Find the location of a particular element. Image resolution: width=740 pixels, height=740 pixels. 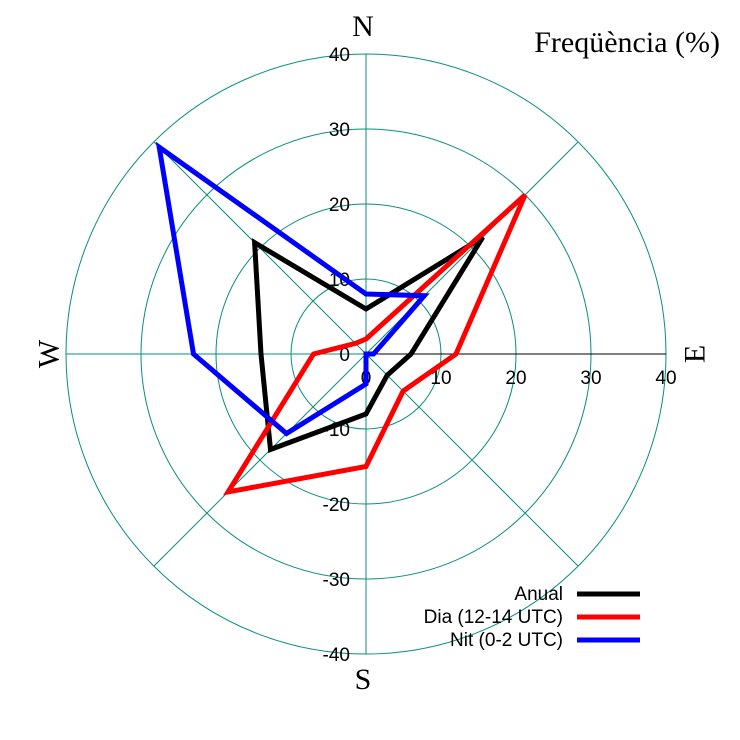

y-tick-label: -40 is located at coordinates (336, 655).